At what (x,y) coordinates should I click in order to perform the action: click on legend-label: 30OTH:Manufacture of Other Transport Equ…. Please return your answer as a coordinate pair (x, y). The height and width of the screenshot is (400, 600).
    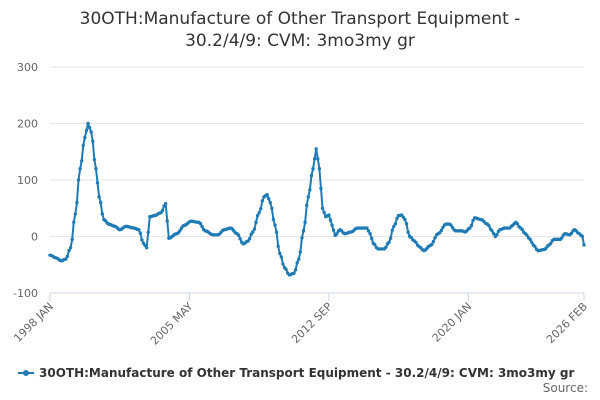
    Looking at the image, I should click on (307, 373).